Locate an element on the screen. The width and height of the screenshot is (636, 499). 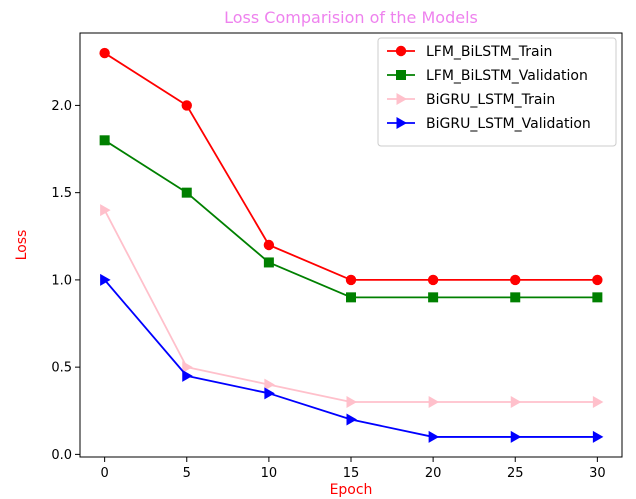
legend-entry: LFM_BiLSTM_Train is located at coordinates (469, 52).